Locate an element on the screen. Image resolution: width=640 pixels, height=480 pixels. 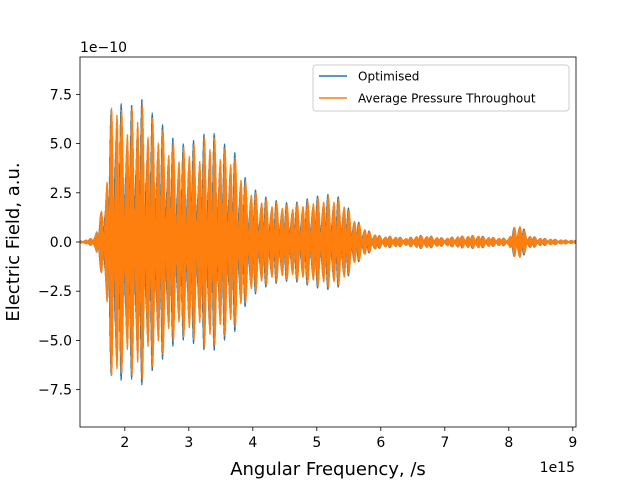
y-tick-label: 5.0 is located at coordinates (61, 145).